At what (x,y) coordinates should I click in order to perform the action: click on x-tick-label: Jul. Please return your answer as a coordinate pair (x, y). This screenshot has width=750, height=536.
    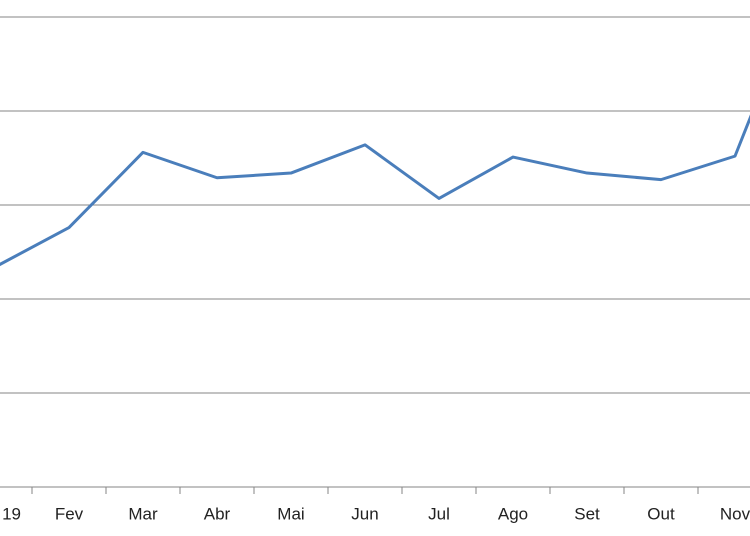
    Looking at the image, I should click on (439, 513).